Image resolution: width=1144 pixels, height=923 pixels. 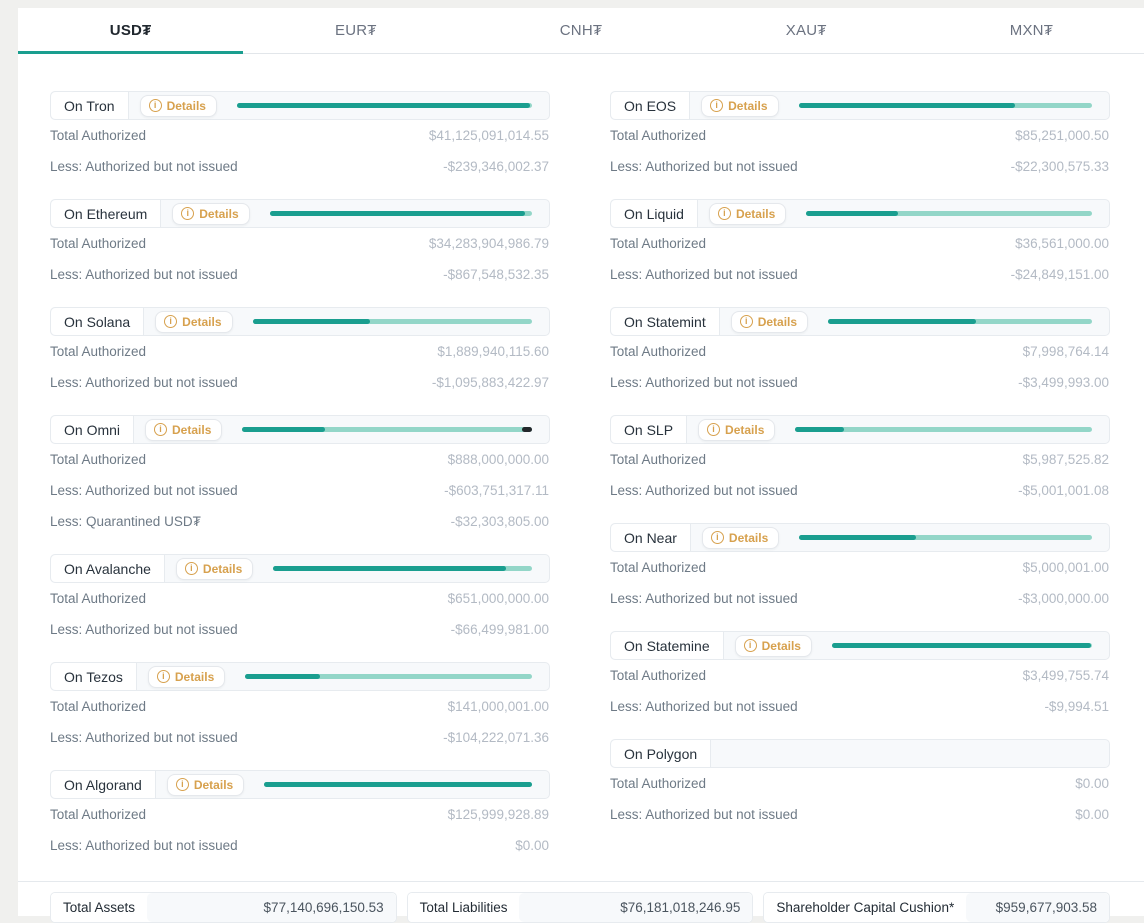 What do you see at coordinates (300, 814) in the screenshot?
I see `card-row: Total Authorized$125,999,928.89` at bounding box center [300, 814].